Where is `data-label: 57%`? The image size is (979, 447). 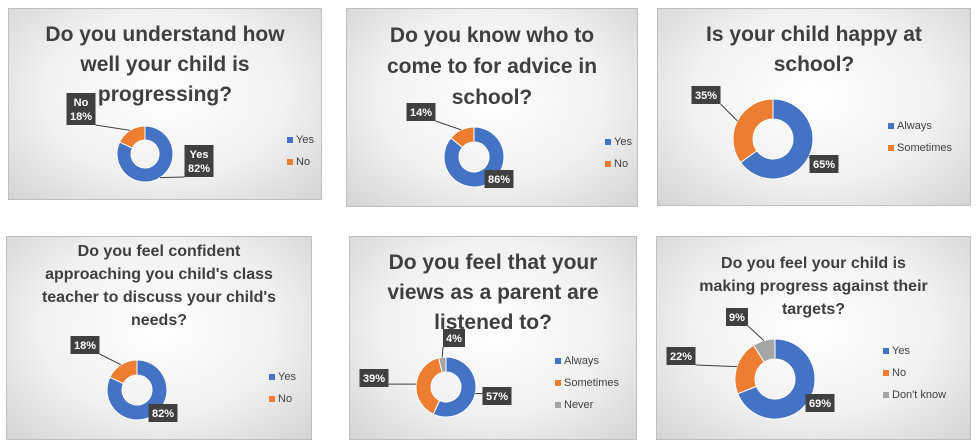
data-label: 57% is located at coordinates (497, 397).